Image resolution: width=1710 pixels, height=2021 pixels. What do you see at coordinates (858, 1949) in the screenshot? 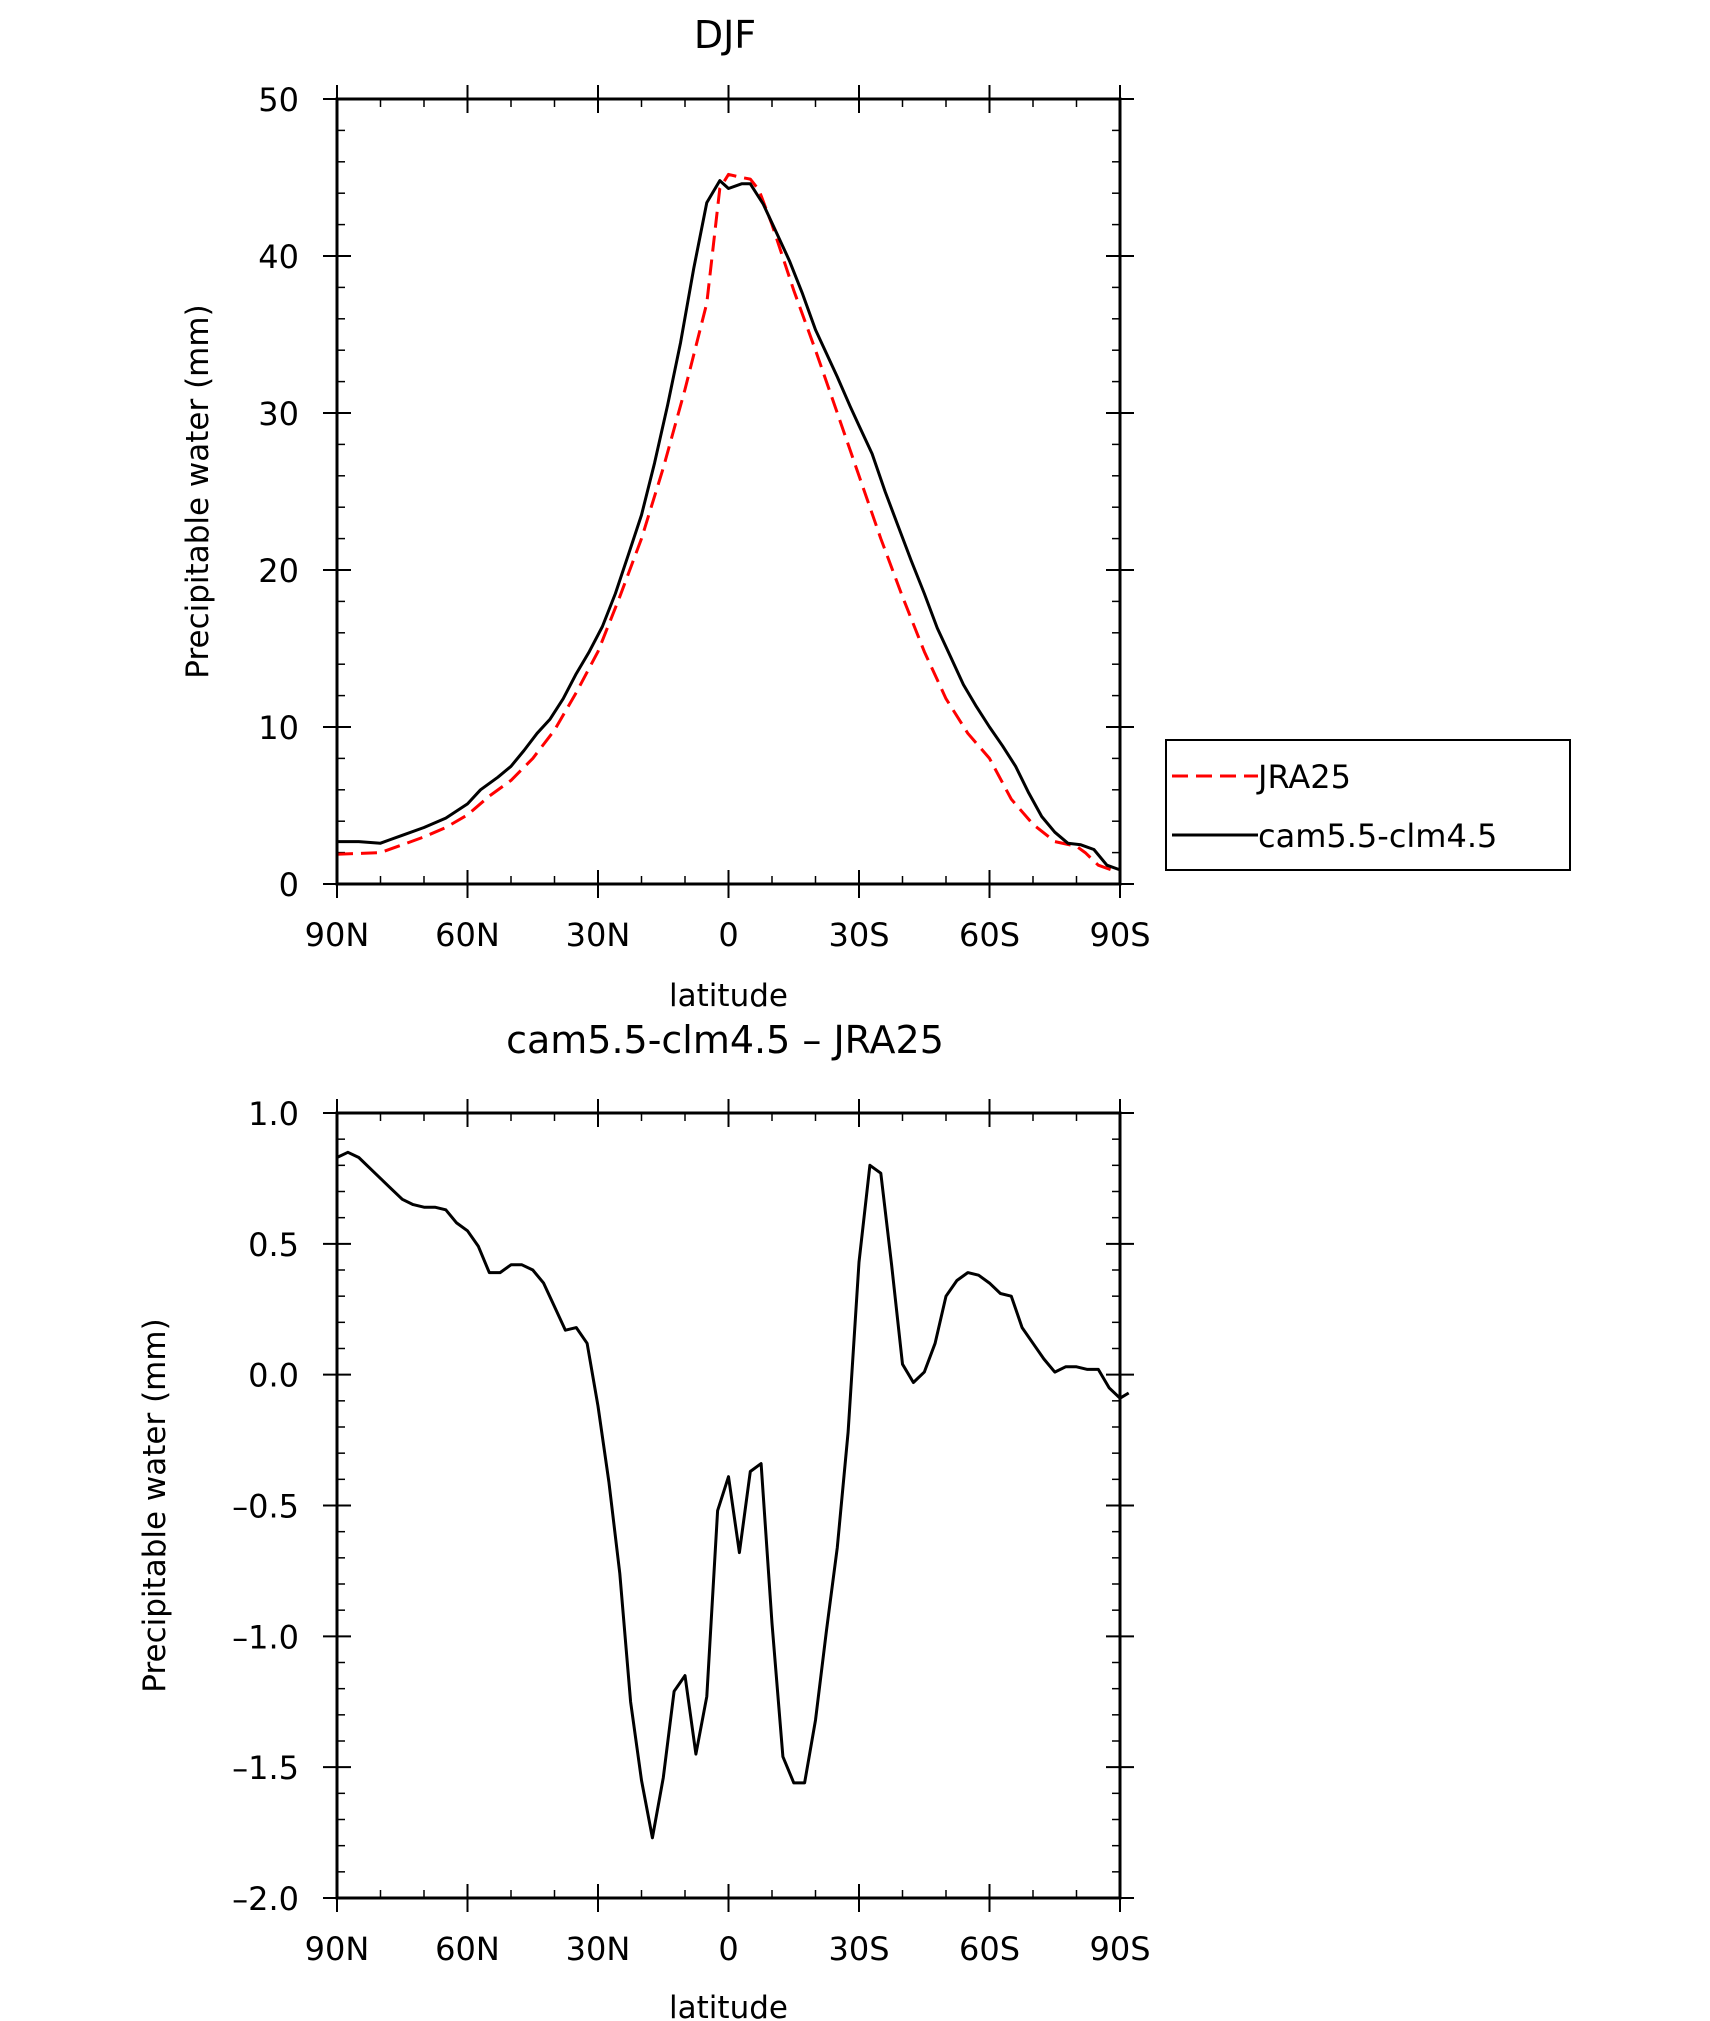
I see `bottom-x-tick-label-4: 30S` at bounding box center [858, 1949].